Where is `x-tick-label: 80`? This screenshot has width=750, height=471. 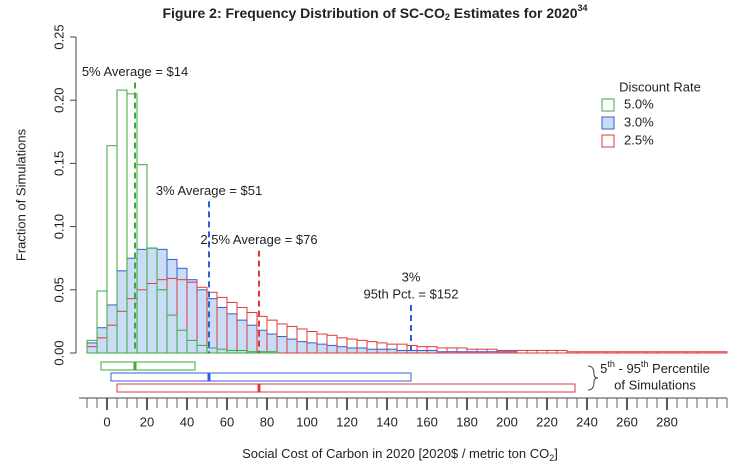
x-tick-label: 80 is located at coordinates (267, 421).